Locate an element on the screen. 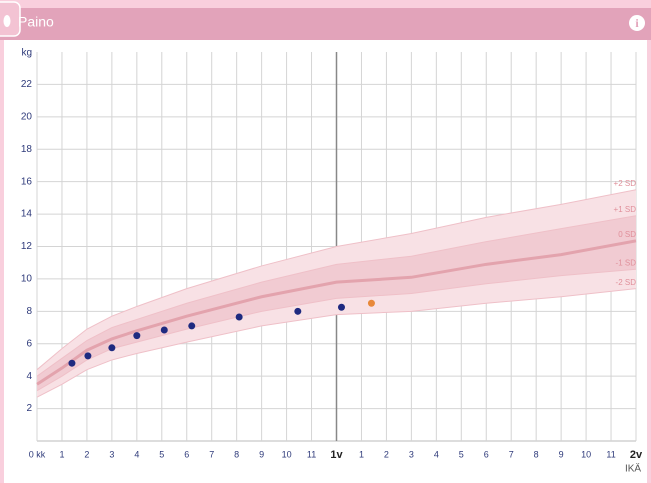  foot-shape is located at coordinates (7, 21).